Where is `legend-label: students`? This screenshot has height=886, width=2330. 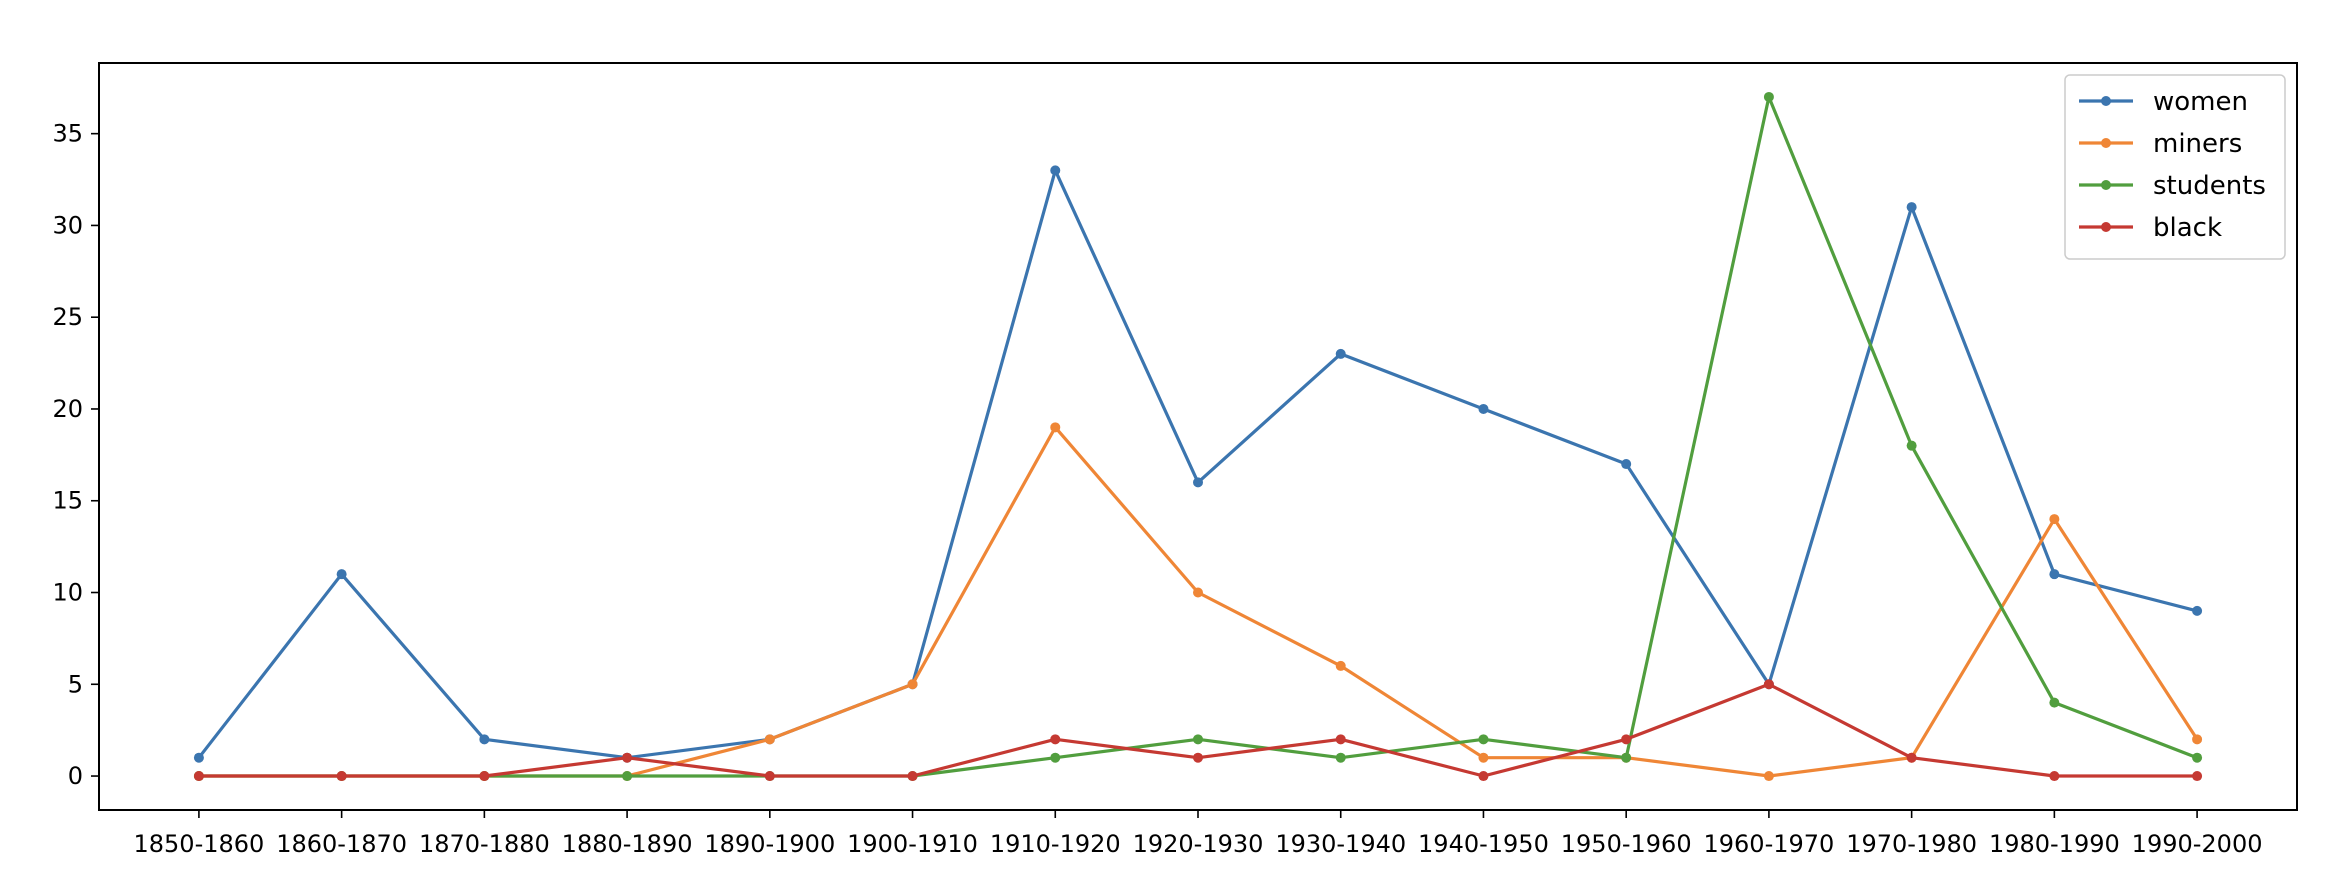
legend-label: students is located at coordinates (2209, 186).